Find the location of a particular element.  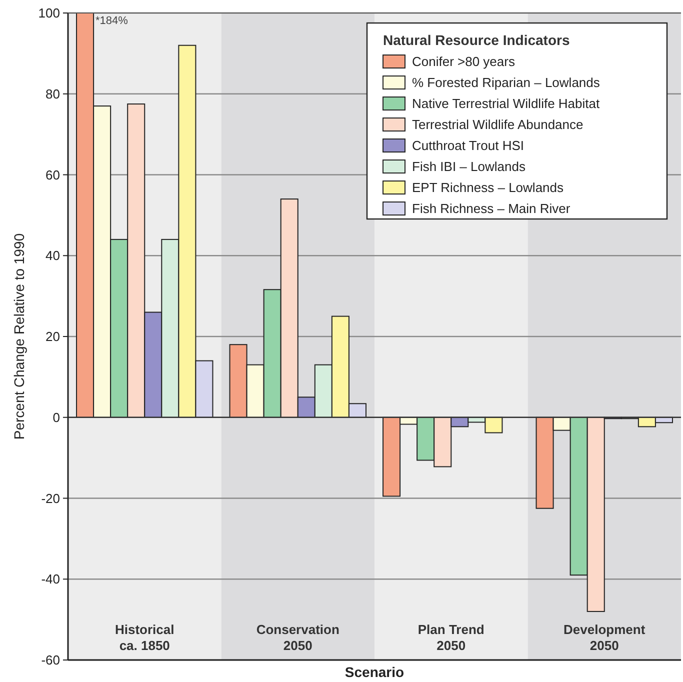

y-tick-label: 20 is located at coordinates (53, 336).